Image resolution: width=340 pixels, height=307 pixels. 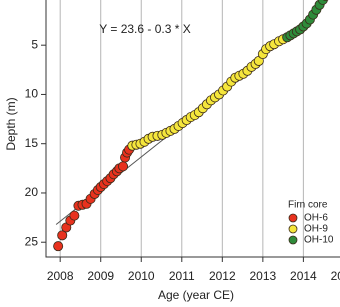 What do you see at coordinates (303, 276) in the screenshot?
I see `x-tick-label: 2014` at bounding box center [303, 276].